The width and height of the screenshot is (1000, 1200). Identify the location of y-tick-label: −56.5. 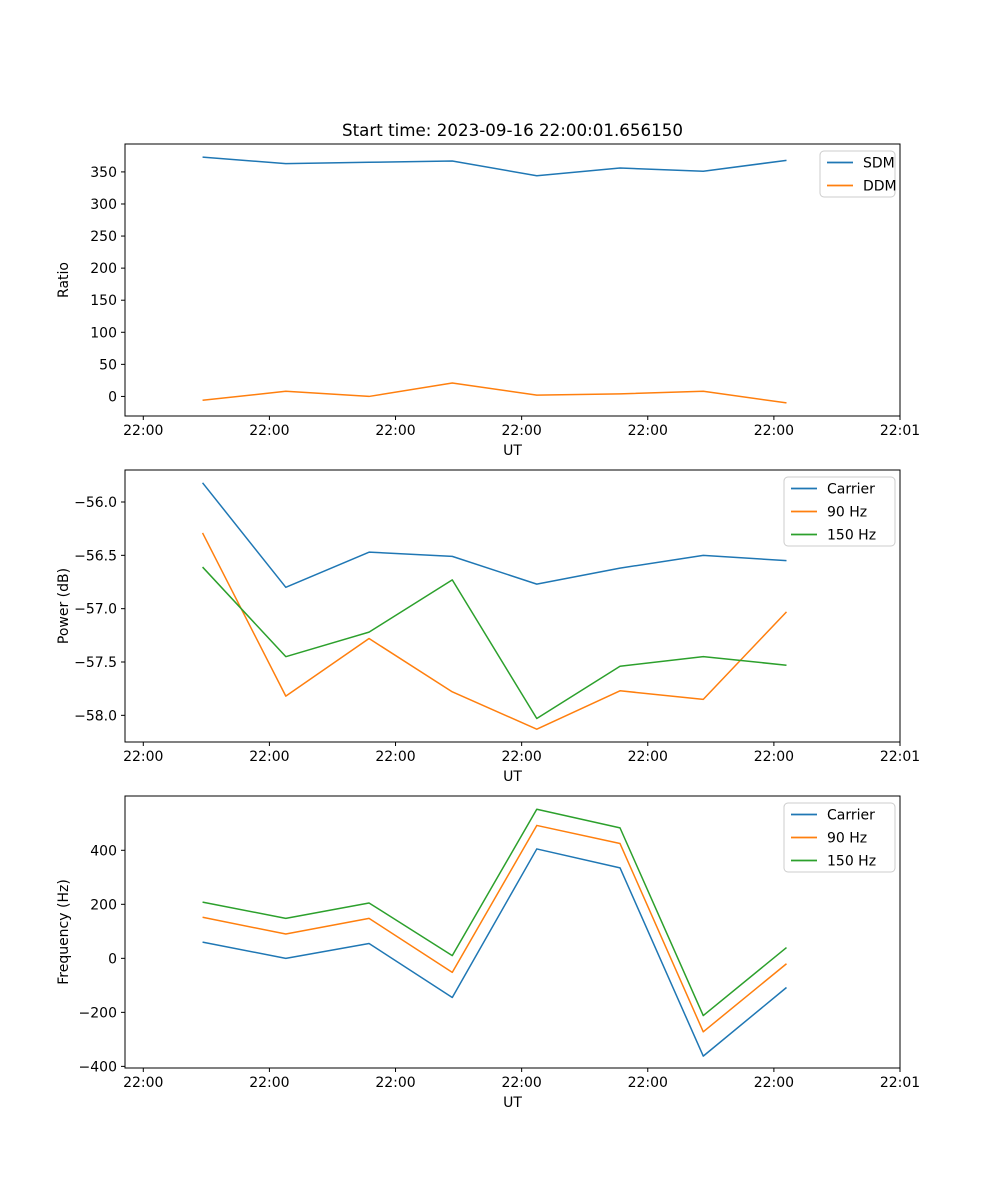
(95, 556).